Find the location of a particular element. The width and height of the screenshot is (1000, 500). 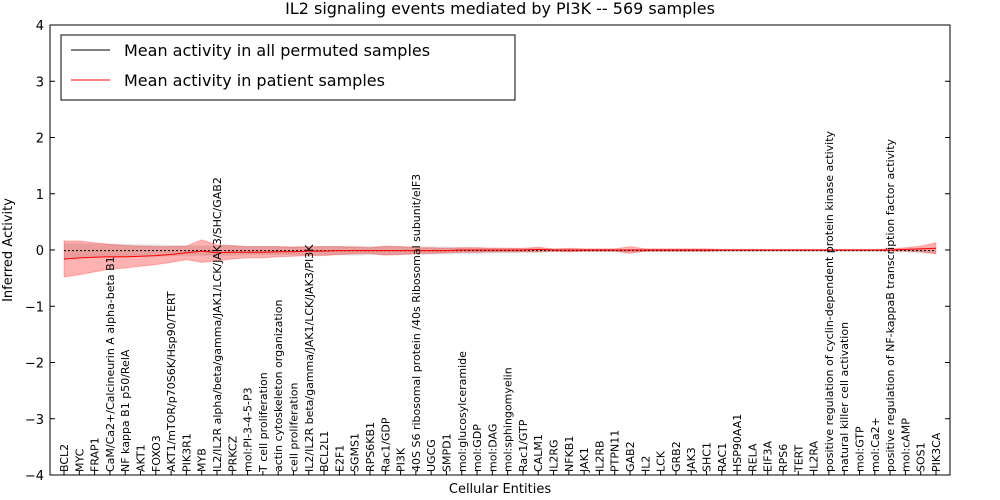

category-label: RAC1 is located at coordinates (722, 457).